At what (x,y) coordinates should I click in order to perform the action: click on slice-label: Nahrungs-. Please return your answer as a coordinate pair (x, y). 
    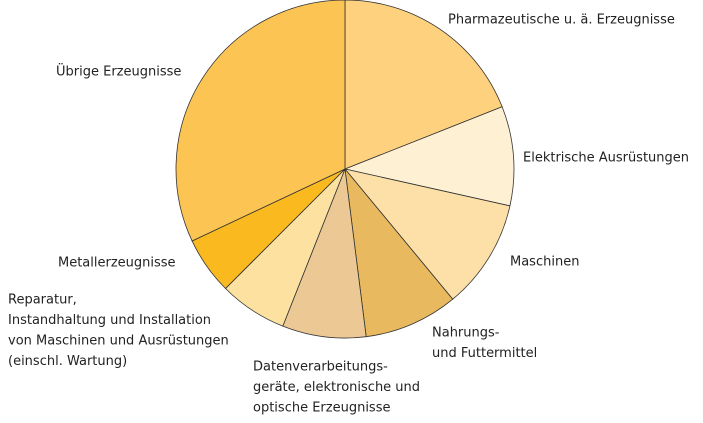
    Looking at the image, I should click on (466, 333).